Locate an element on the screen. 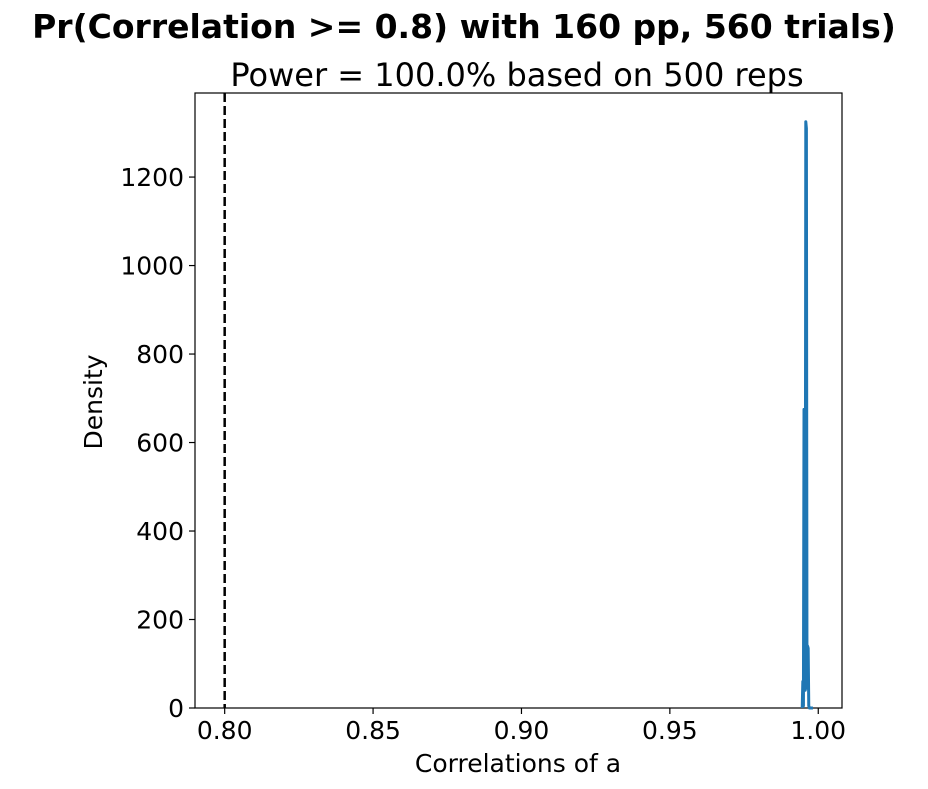 The height and width of the screenshot is (789, 928). y-tick-label: 0 is located at coordinates (176, 708).